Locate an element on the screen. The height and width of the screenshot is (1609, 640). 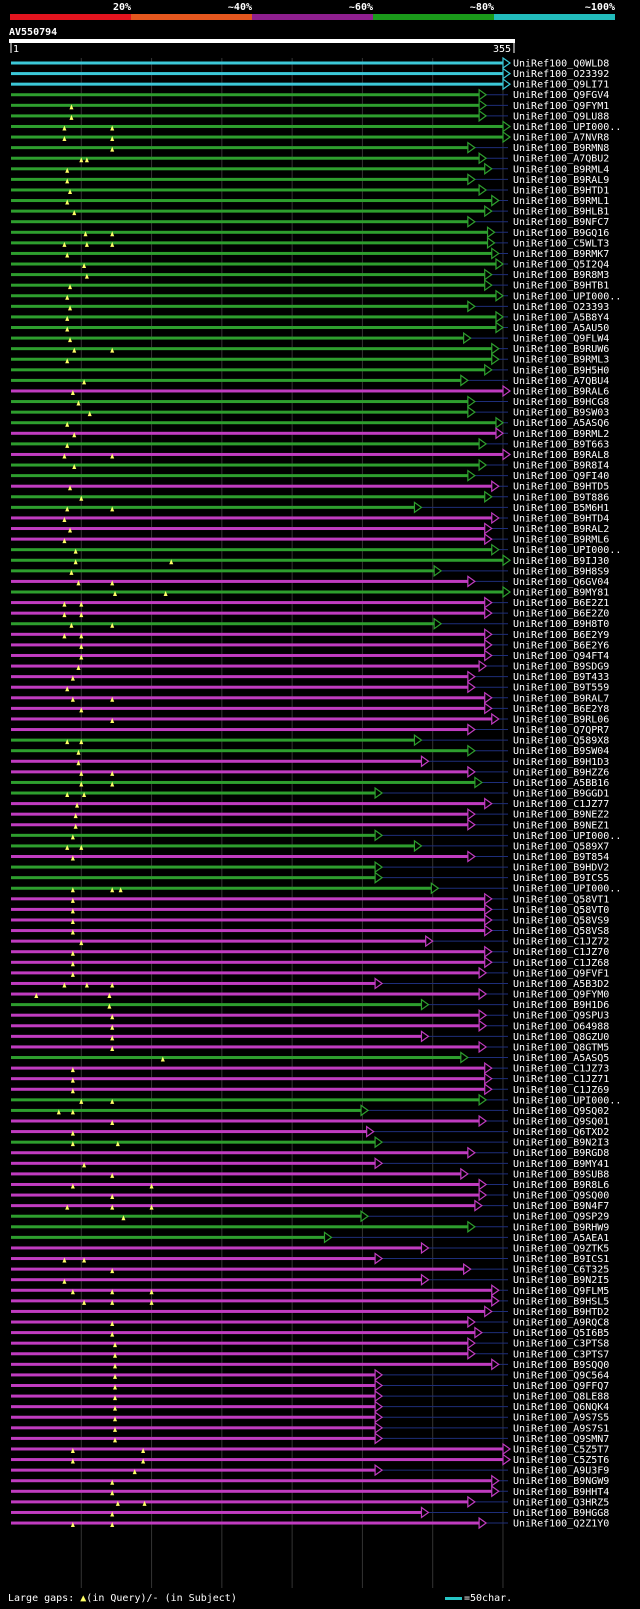
hit-label: UniRef100_O23393 is located at coordinates (561, 307).